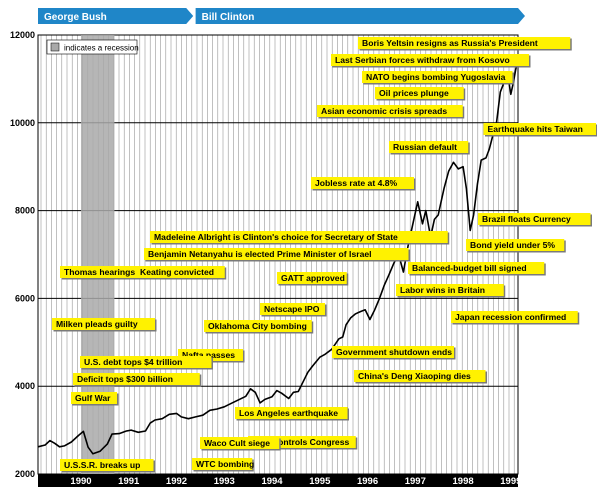  I want to click on annotation: Thomas hearings, so click(100, 273).